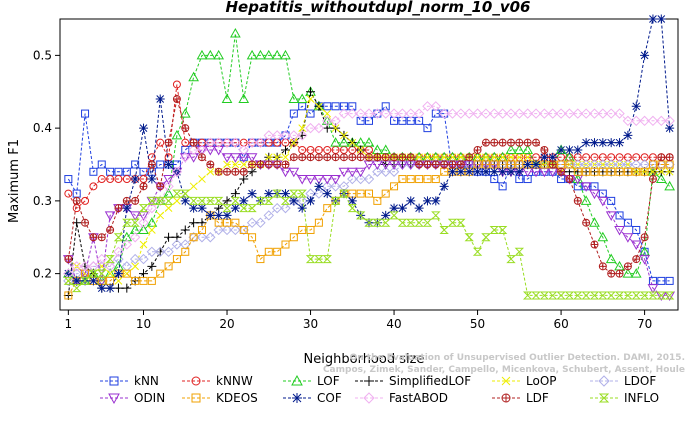 This screenshot has height=434, width=697. What do you see at coordinates (312, 398) in the screenshot?
I see `legend-item-COF: COF` at bounding box center [312, 398].